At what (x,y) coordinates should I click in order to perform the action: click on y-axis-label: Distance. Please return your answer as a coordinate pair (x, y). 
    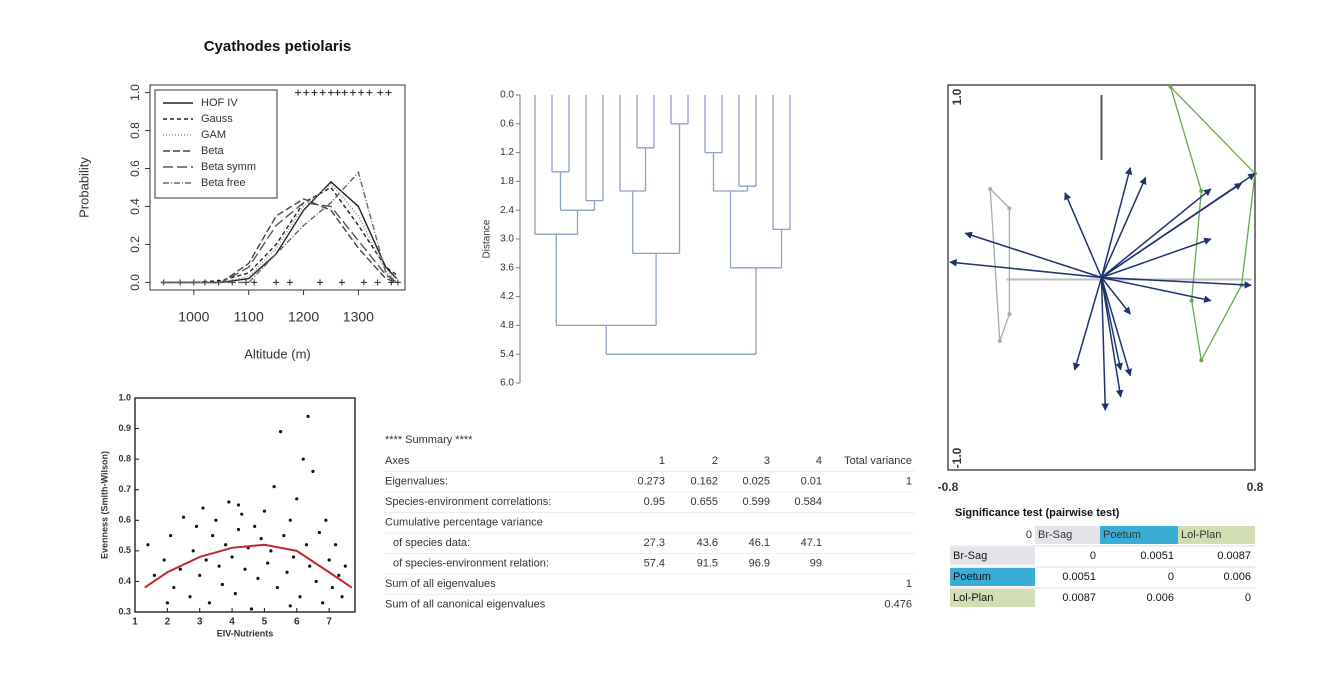
    Looking at the image, I should click on (487, 238).